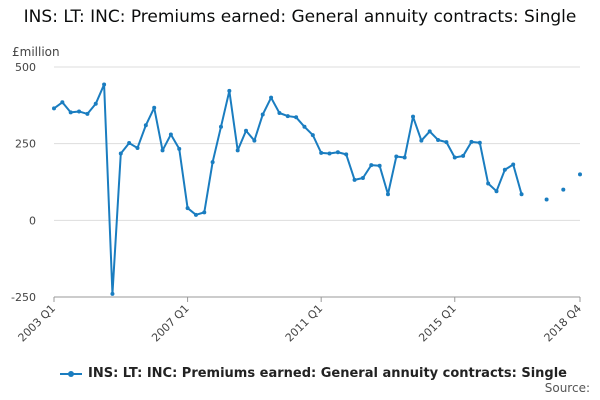 This screenshot has height=400, width=600. I want to click on y-tick-label: 0, so click(32, 220).